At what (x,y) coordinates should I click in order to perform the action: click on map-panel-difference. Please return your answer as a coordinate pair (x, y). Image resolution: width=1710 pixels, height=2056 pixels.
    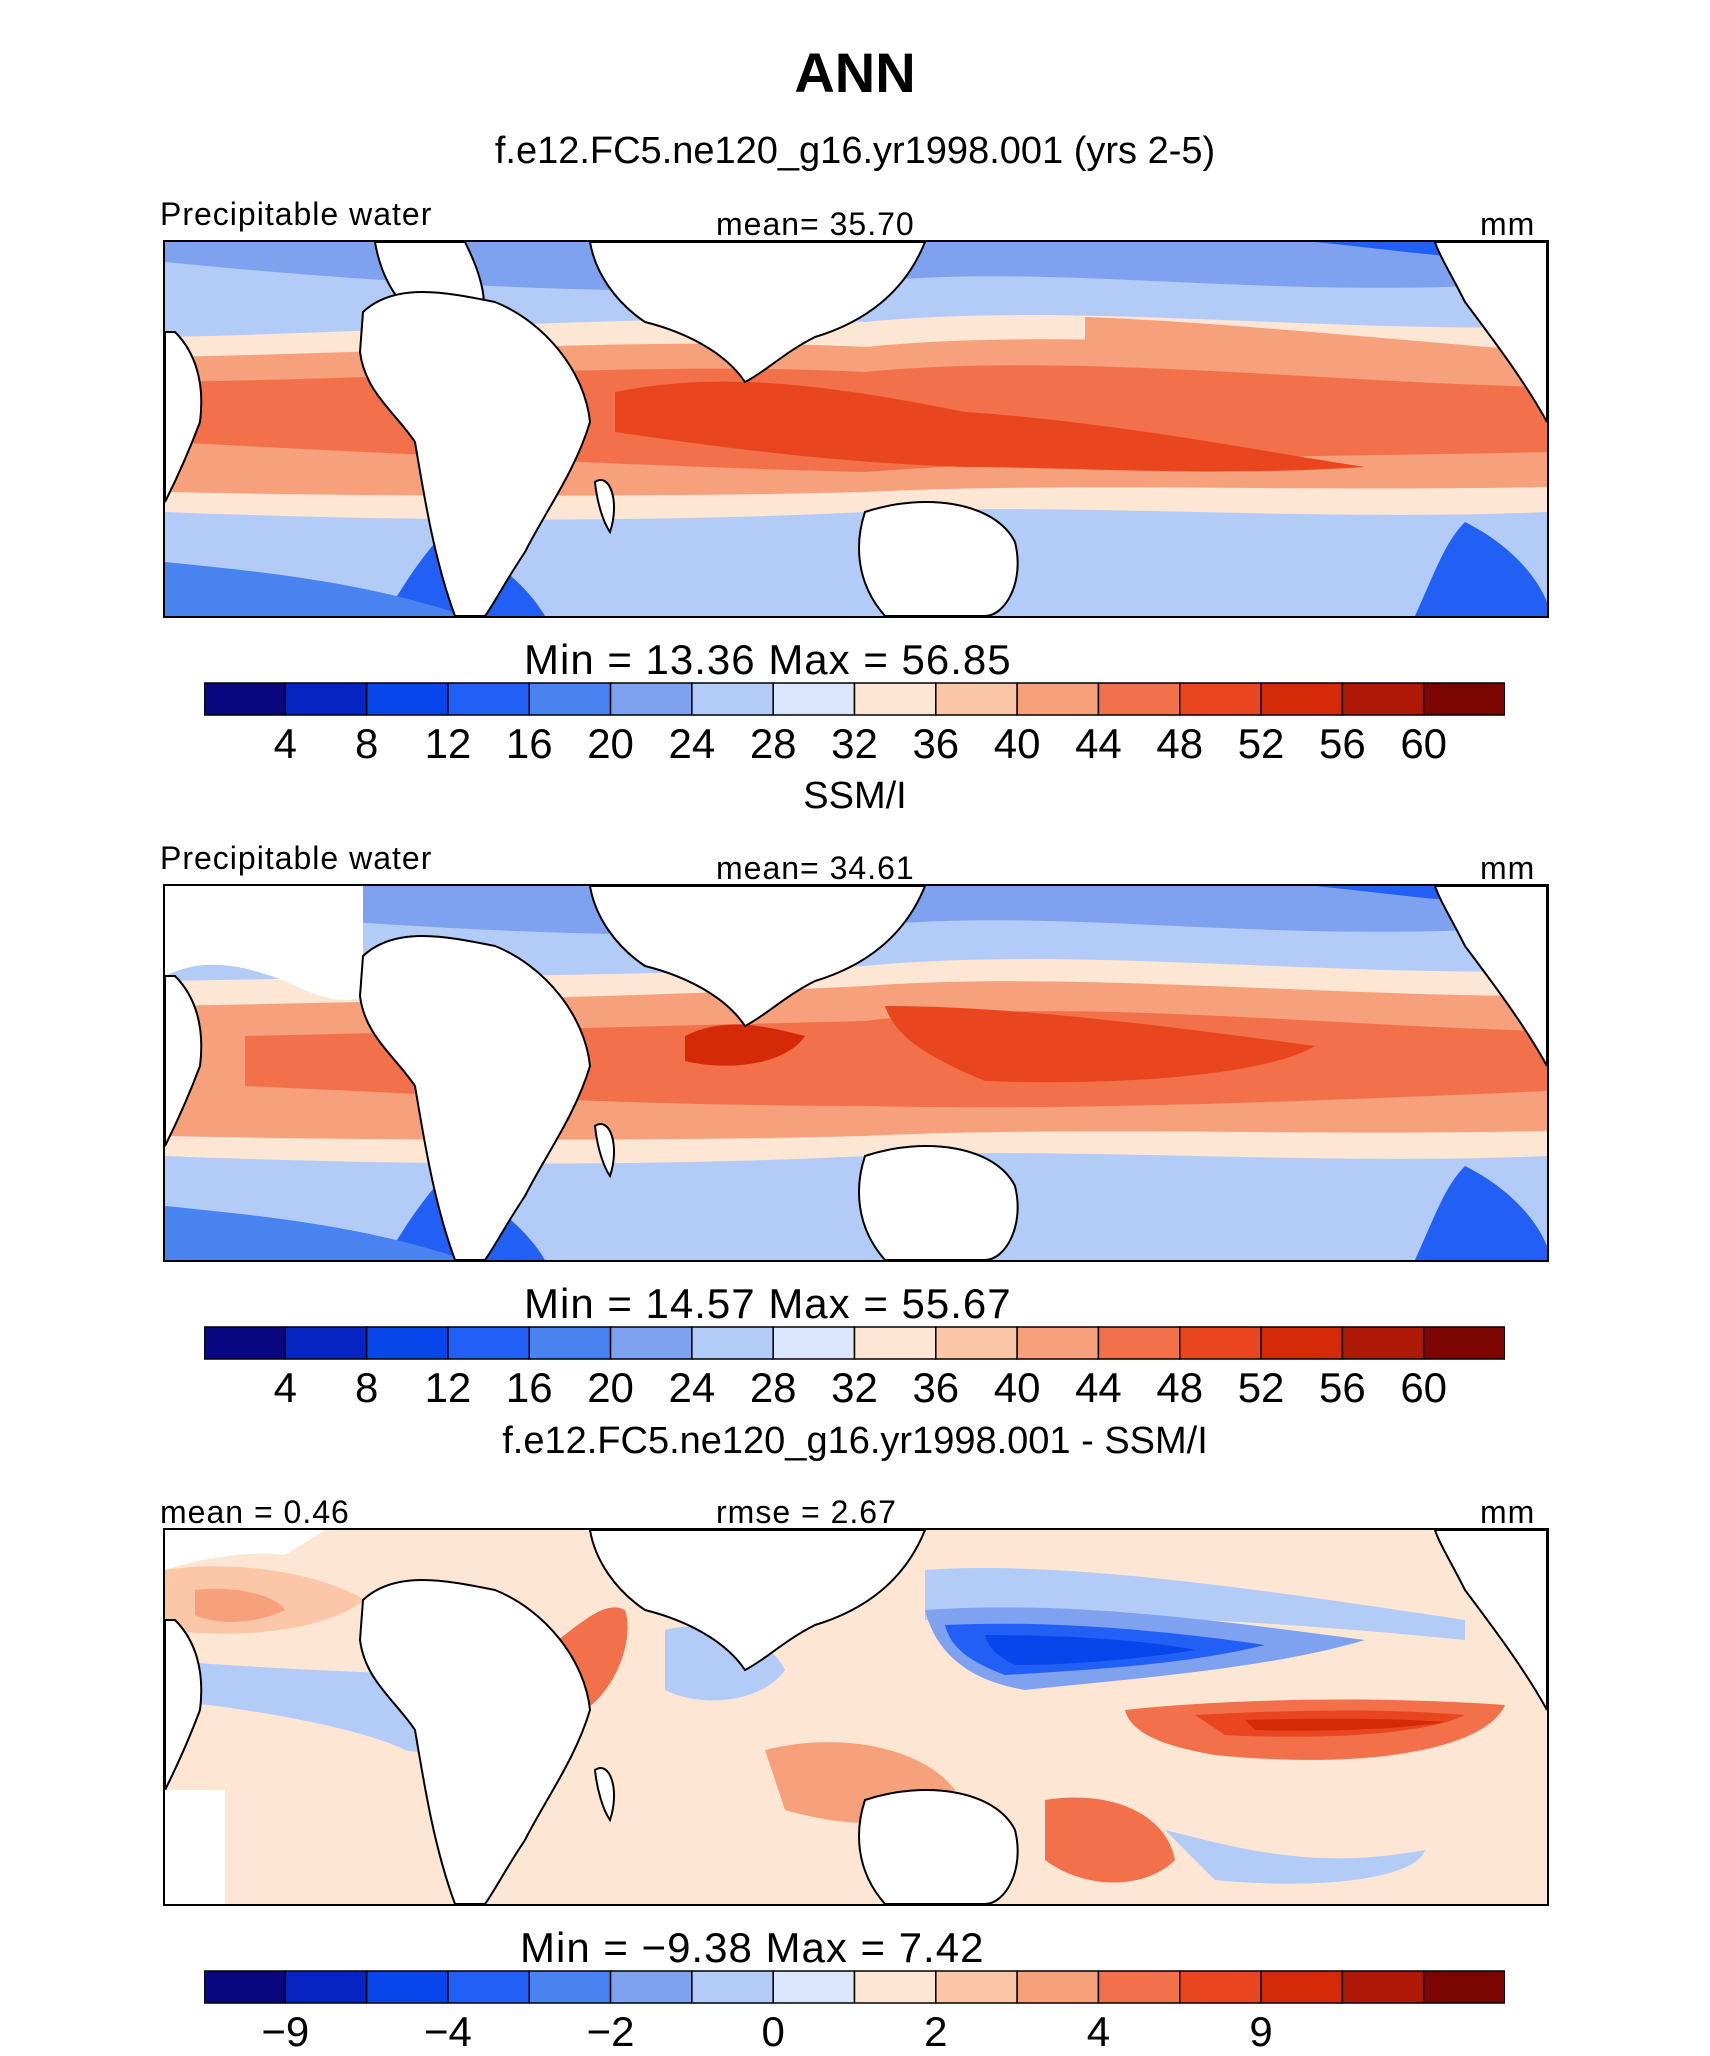
    Looking at the image, I should click on (856, 1717).